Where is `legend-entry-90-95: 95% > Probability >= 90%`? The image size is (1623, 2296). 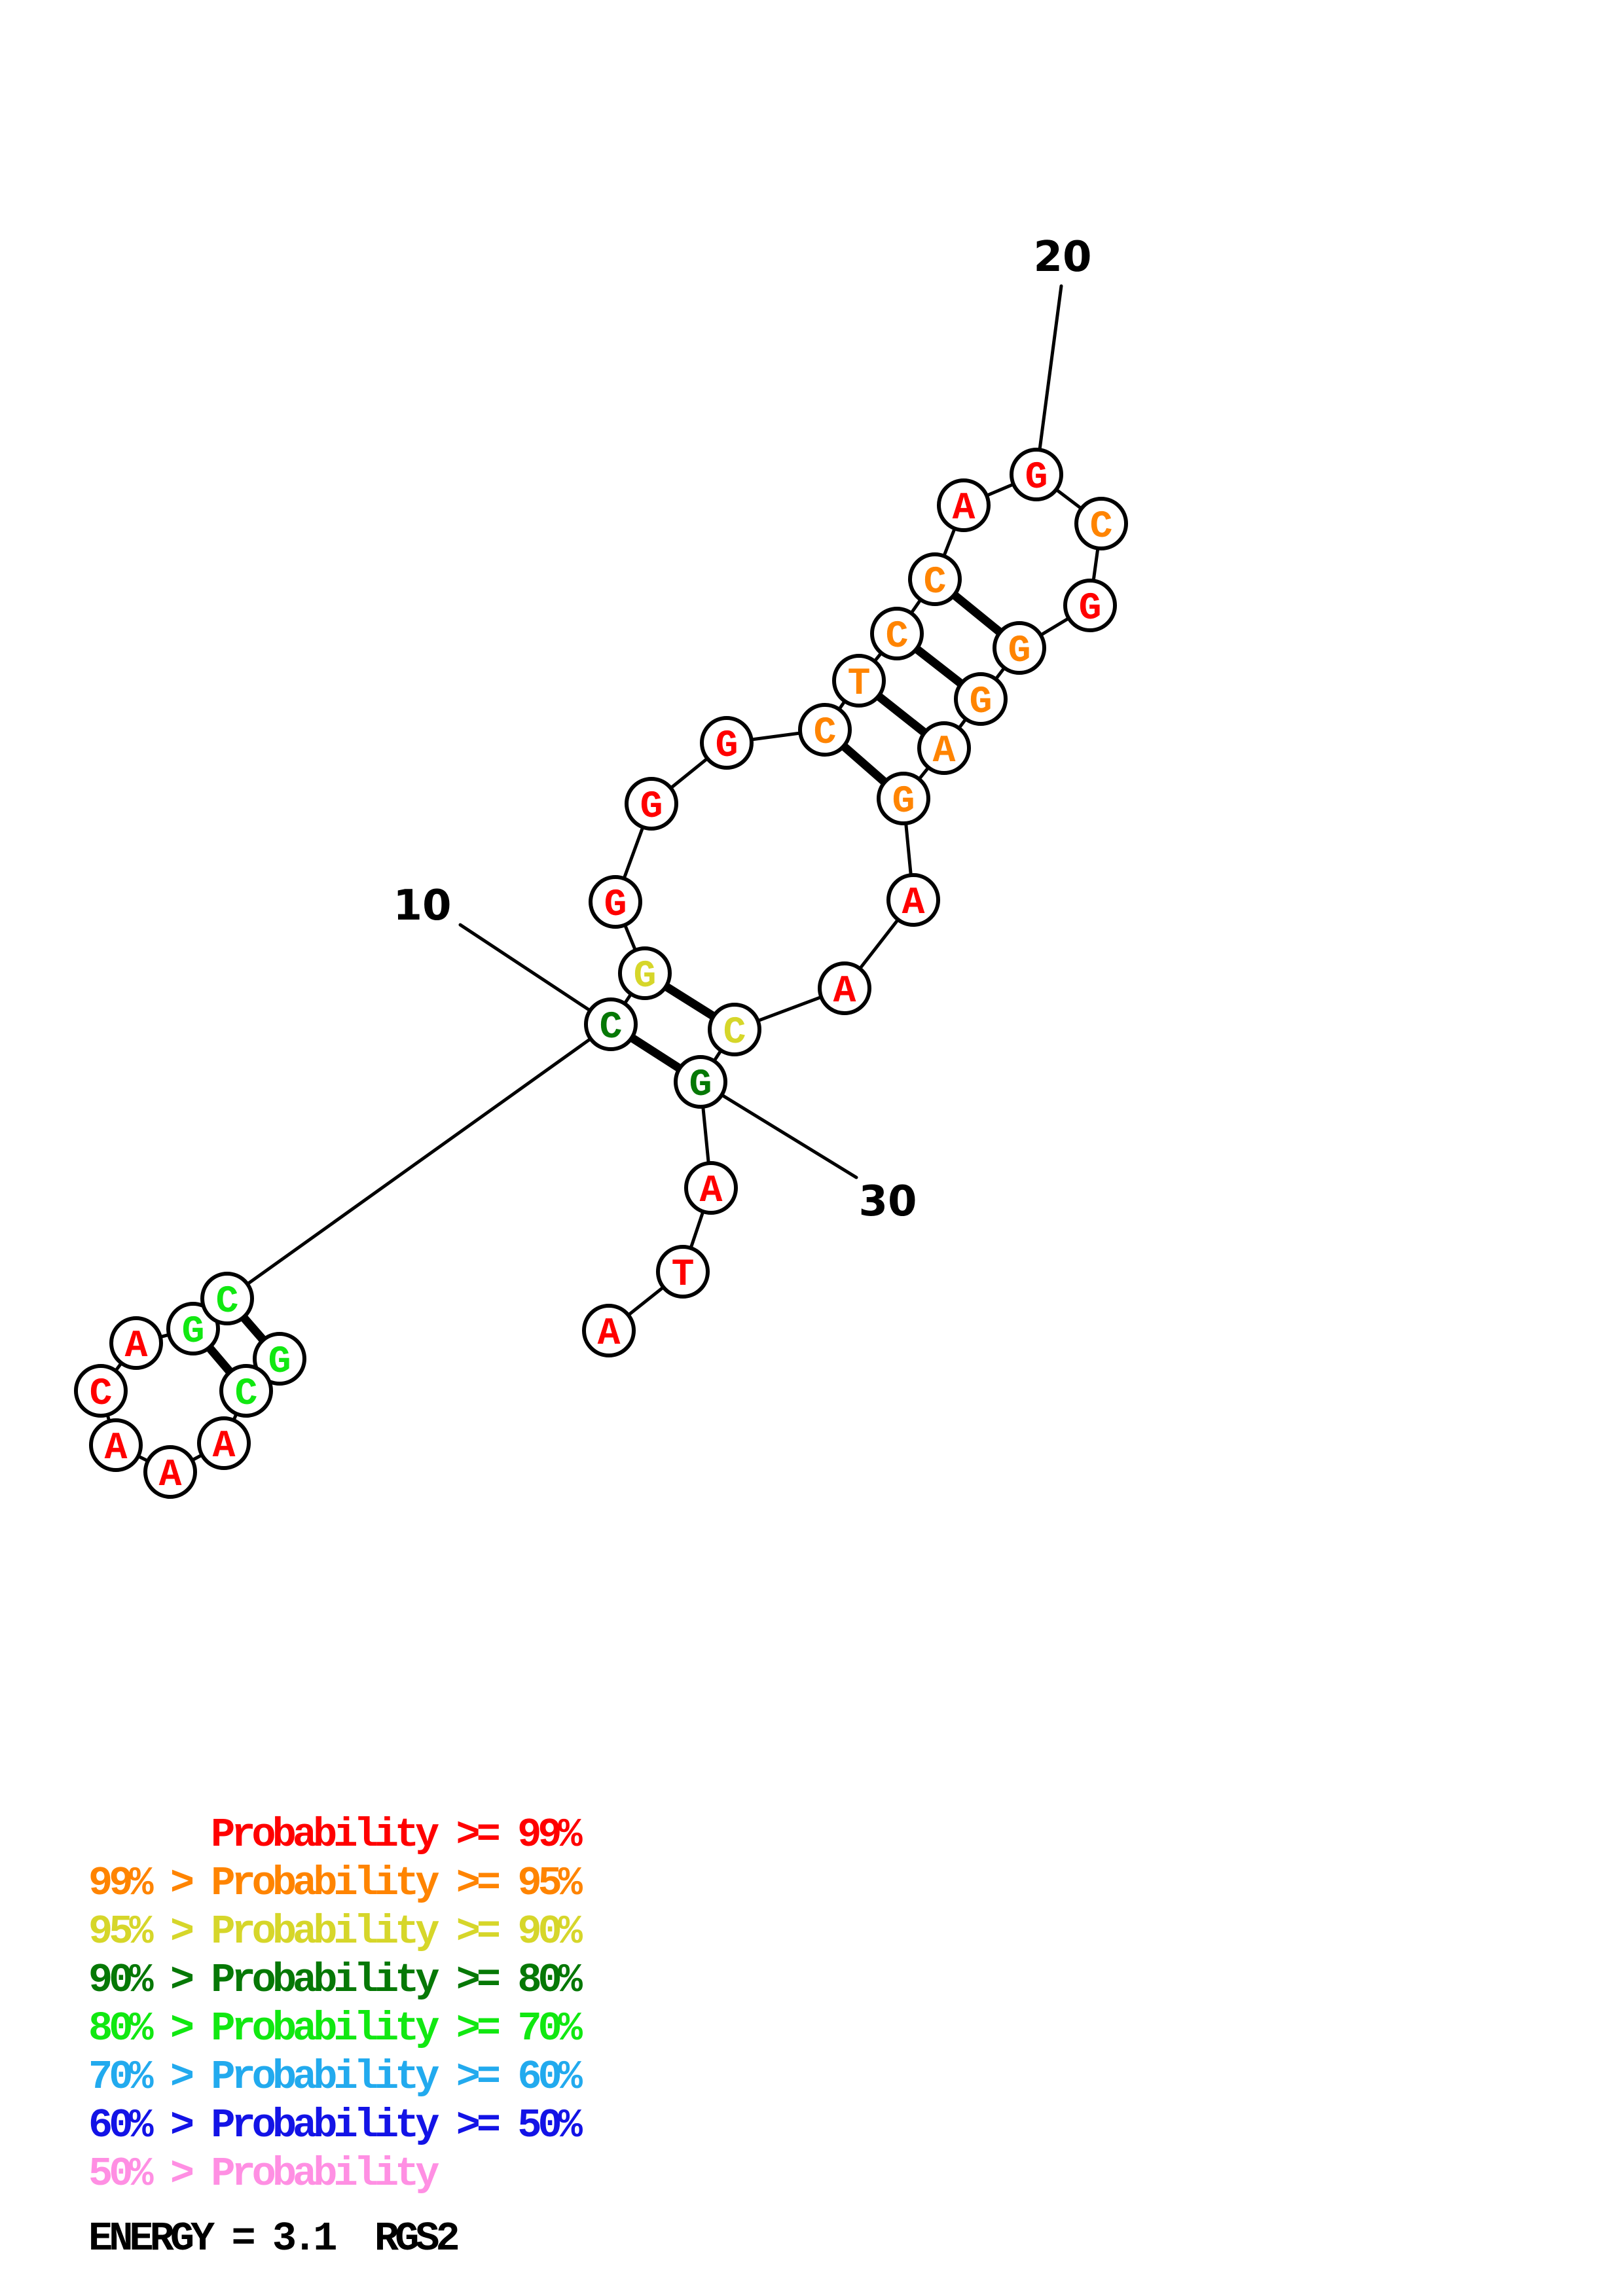
legend-entry-90-95: 95% > Probability >= 90% is located at coordinates (335, 1932).